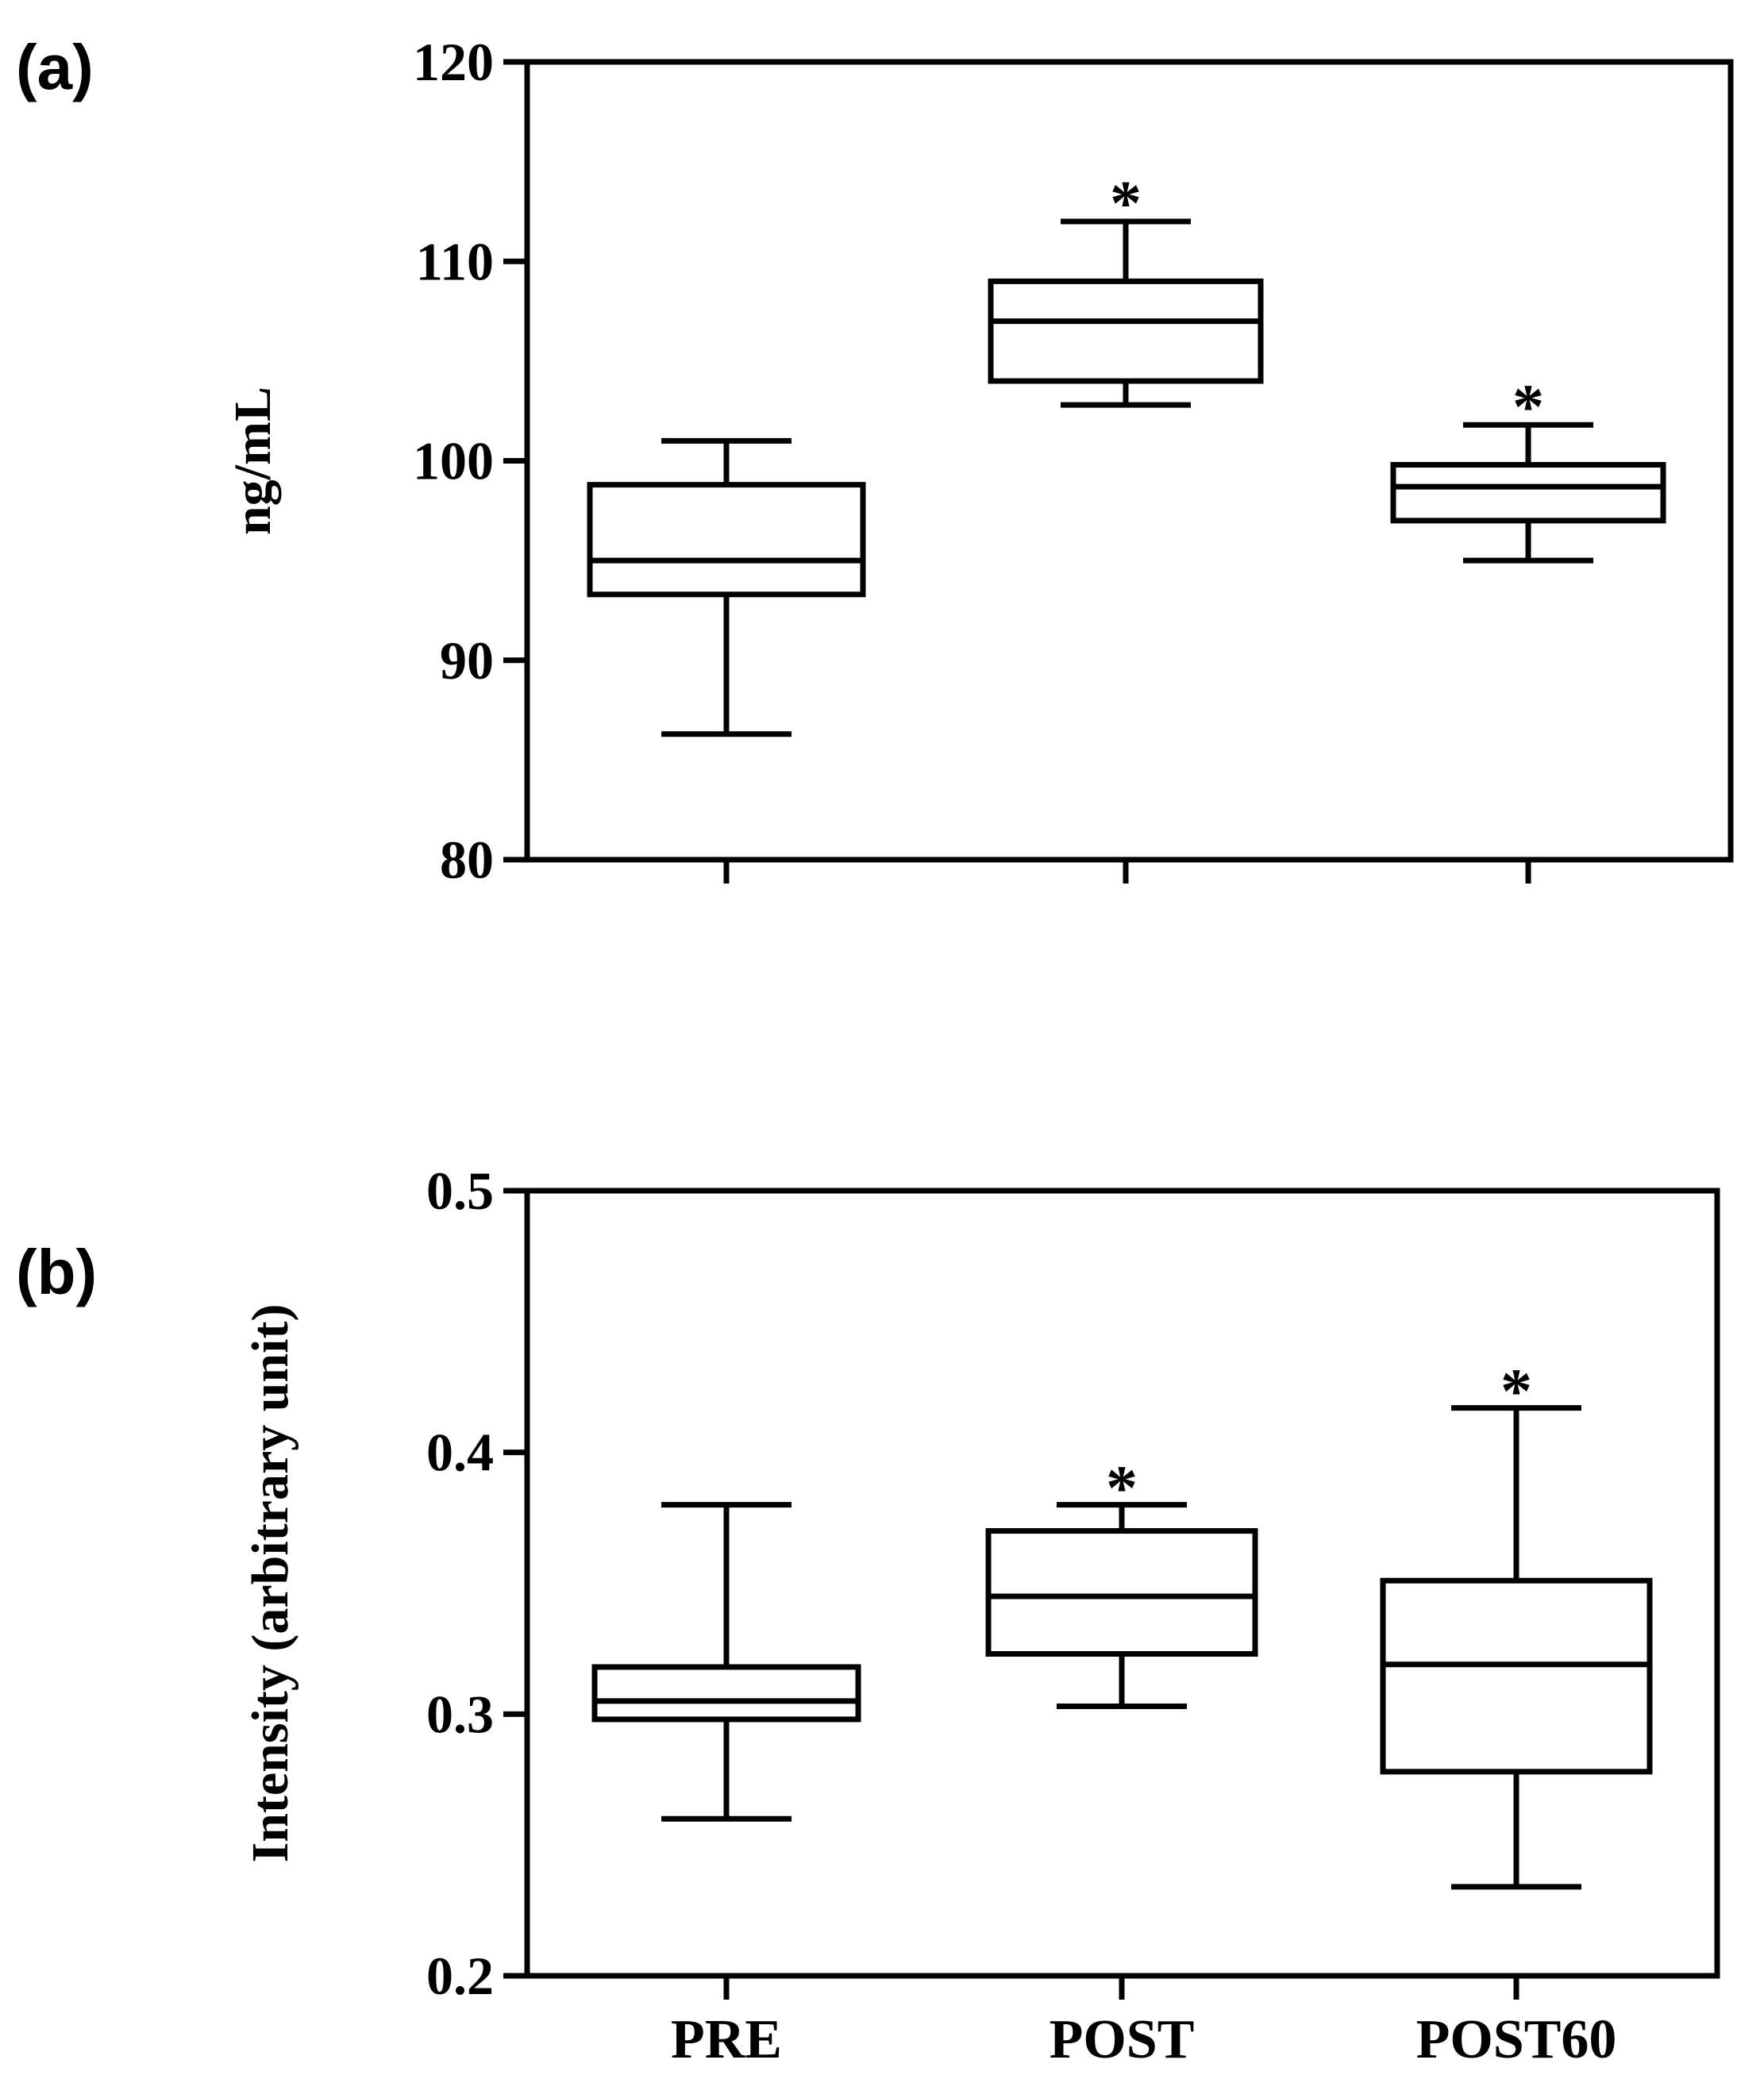 The image size is (1764, 2079). I want to click on y-tick-label: 0.3, so click(460, 1714).